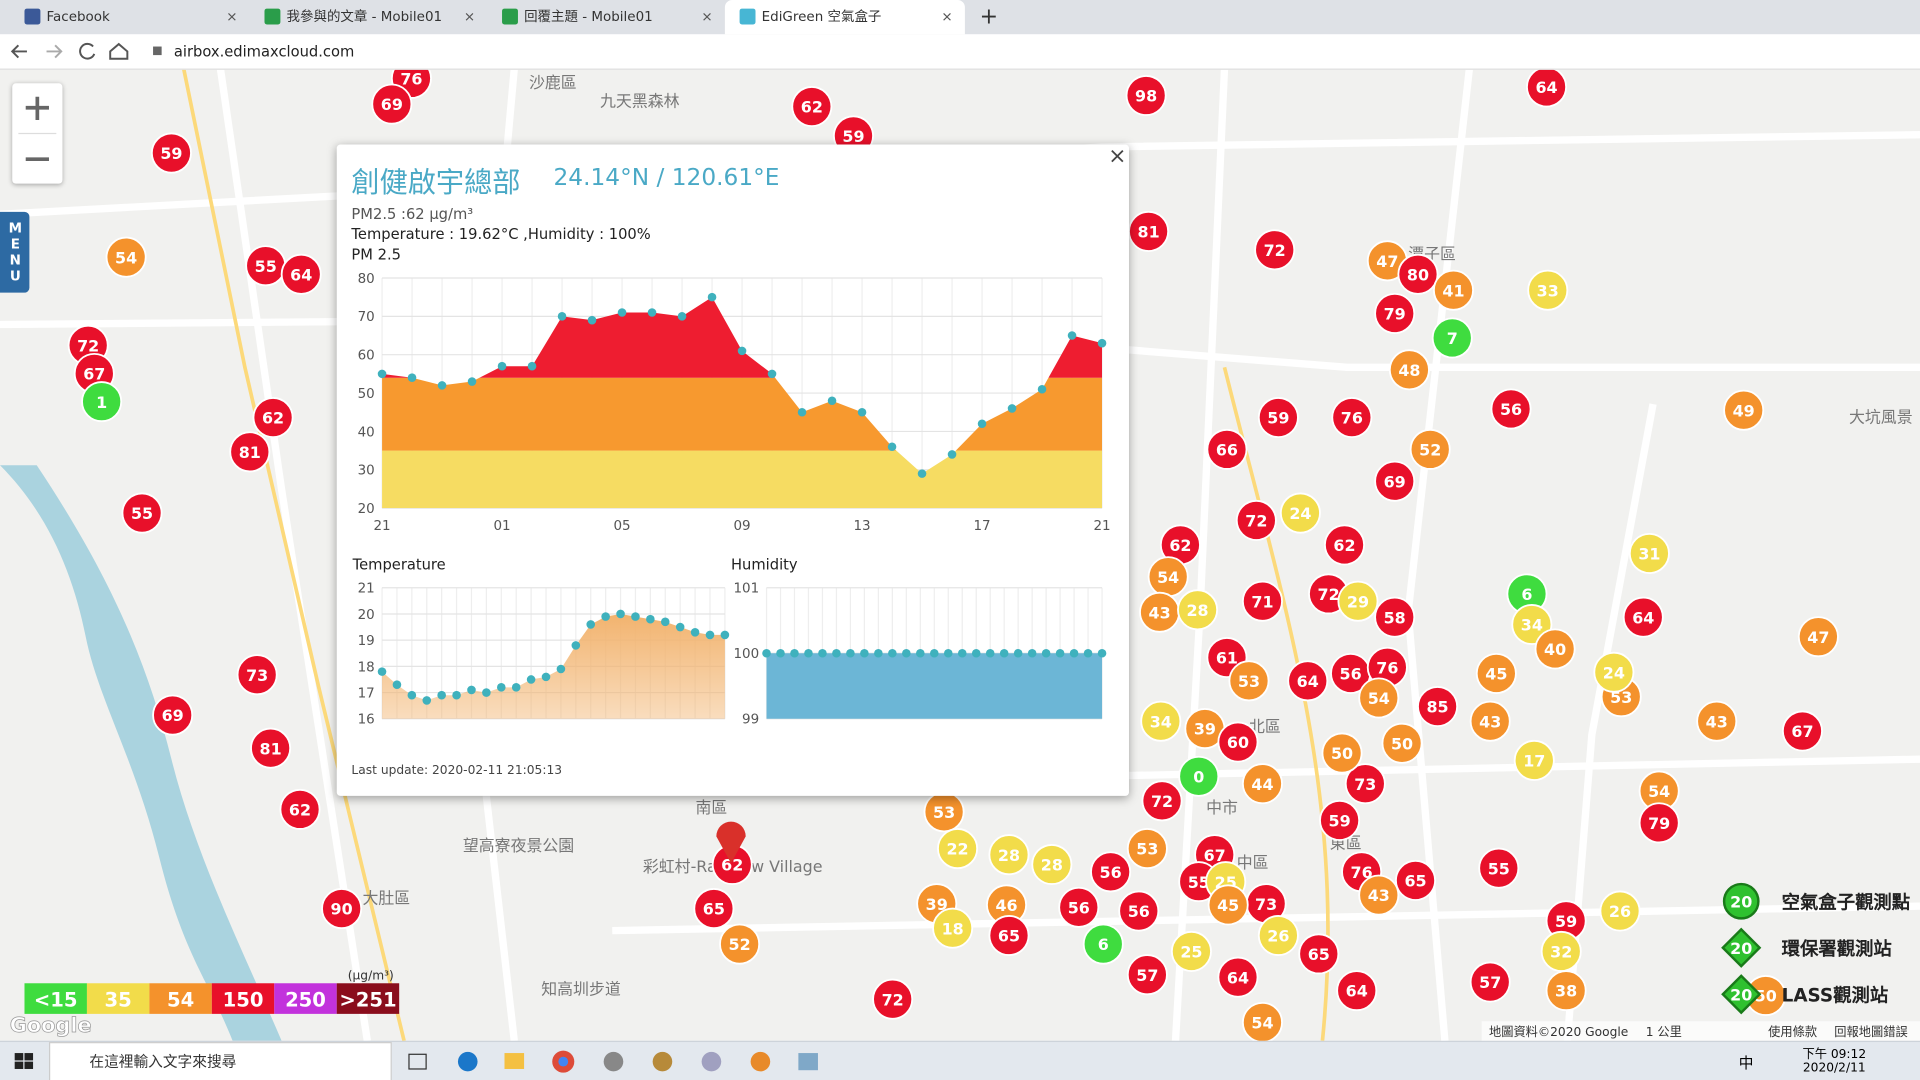 The width and height of the screenshot is (1920, 1080). I want to click on close-button, so click(1117, 156).